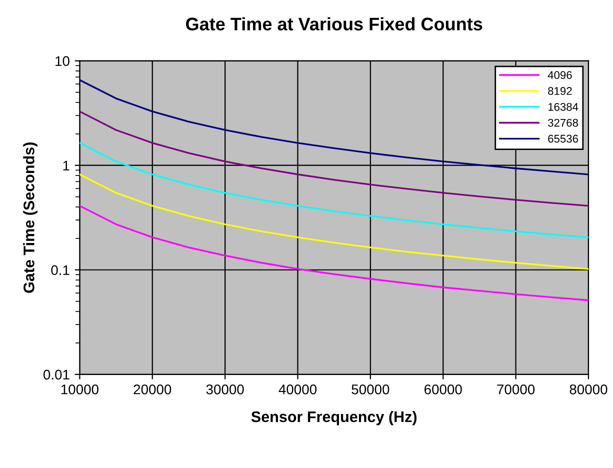  Describe the element at coordinates (63, 61) in the screenshot. I see `y-tick-label: 10` at that location.